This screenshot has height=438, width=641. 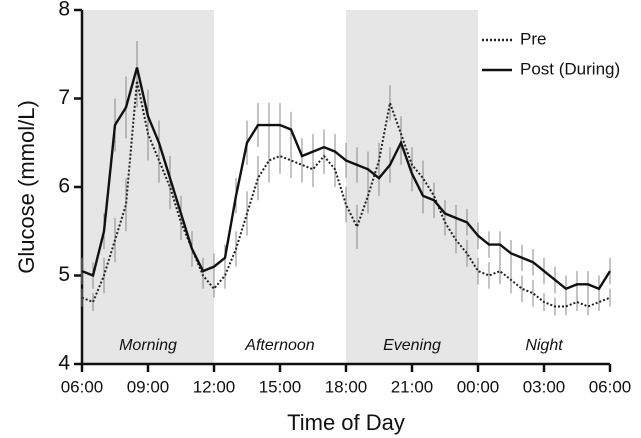 I want to click on x-tick-label: 21:00, so click(x=412, y=386).